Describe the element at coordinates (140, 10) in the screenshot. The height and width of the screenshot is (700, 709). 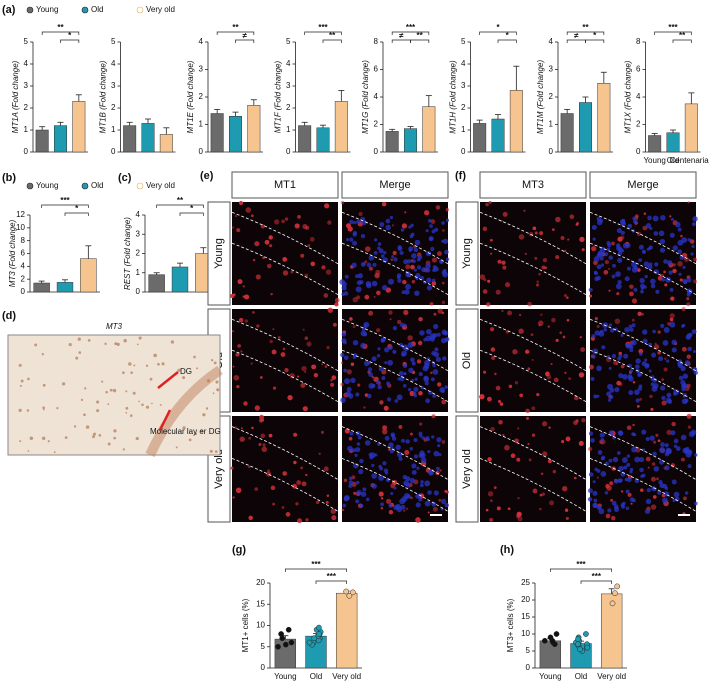
I see `legend-marker` at that location.